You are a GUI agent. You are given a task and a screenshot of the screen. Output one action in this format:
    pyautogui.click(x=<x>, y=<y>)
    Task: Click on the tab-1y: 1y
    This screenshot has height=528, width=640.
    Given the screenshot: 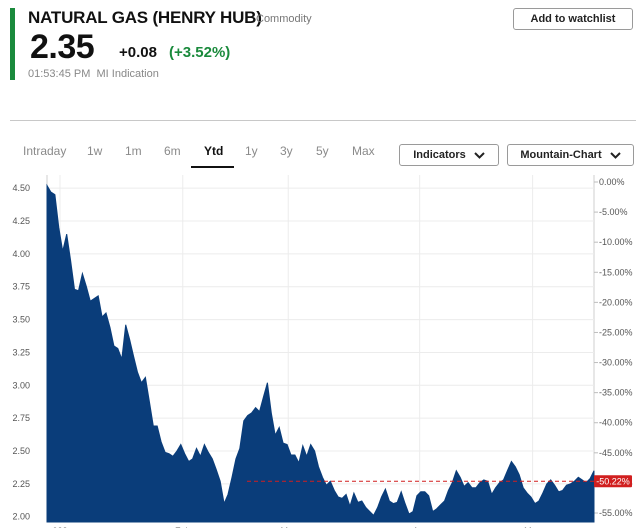 What is the action you would take?
    pyautogui.click(x=251, y=151)
    